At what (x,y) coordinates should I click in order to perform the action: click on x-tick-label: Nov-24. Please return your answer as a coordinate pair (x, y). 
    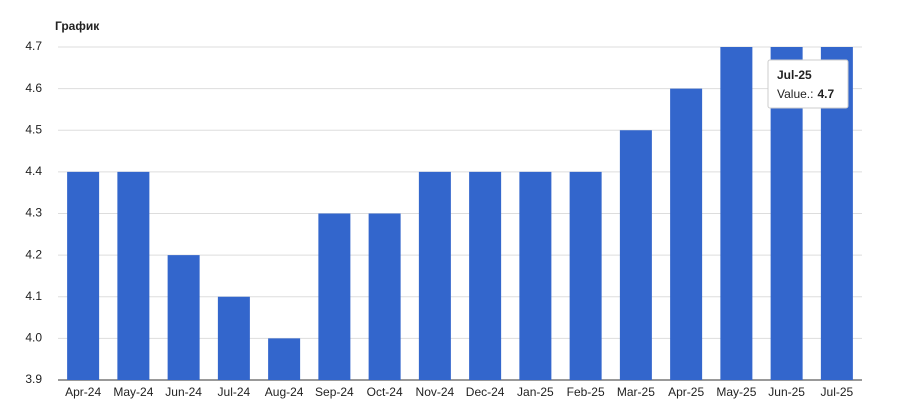
    Looking at the image, I should click on (435, 392).